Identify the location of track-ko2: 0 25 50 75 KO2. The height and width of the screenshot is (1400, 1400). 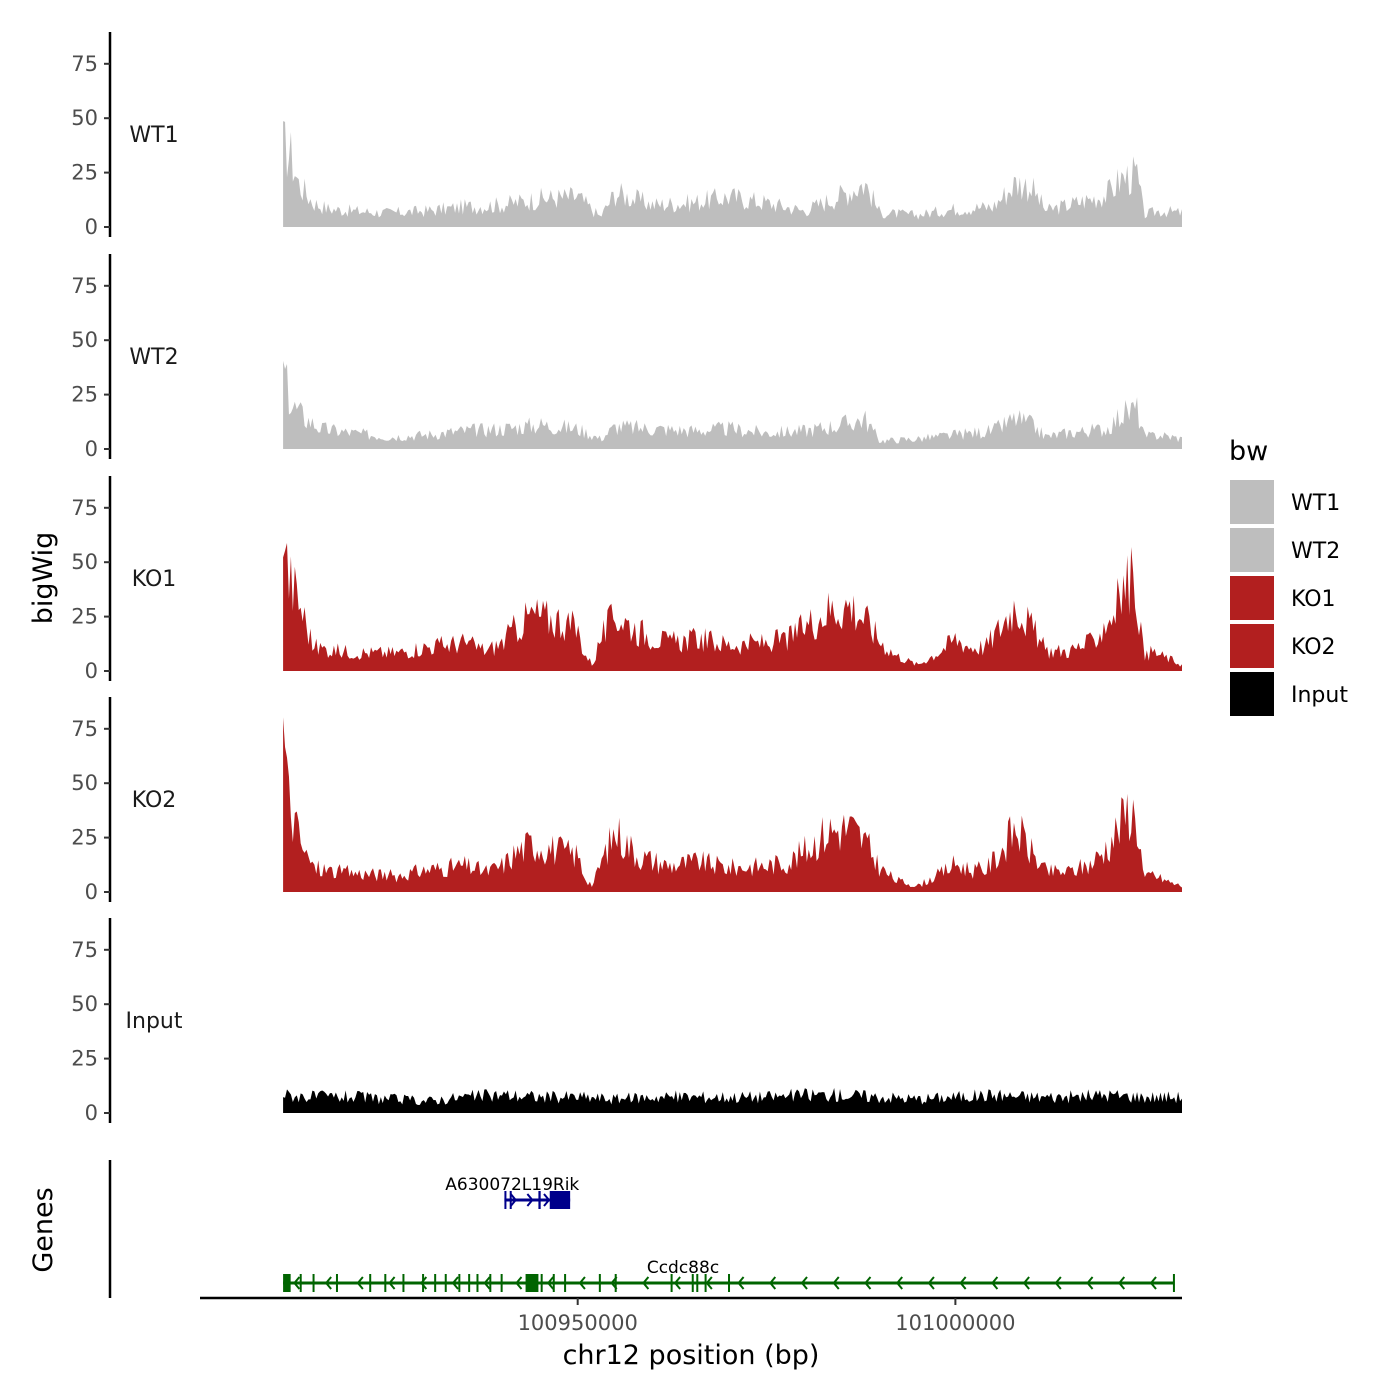
(627, 800).